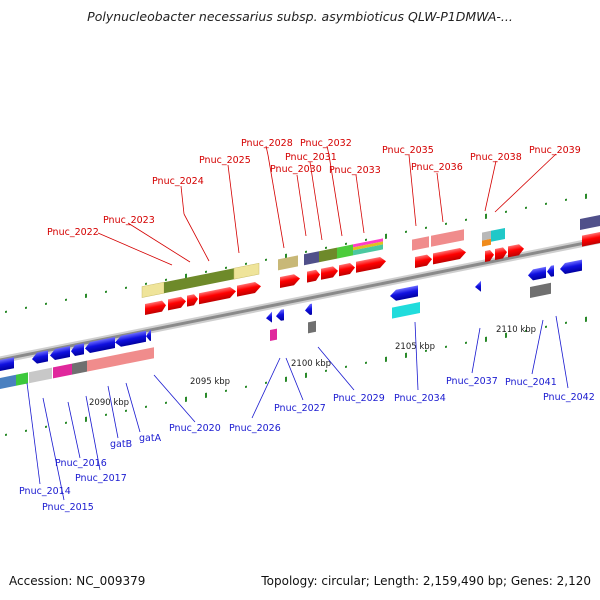  I want to click on gene-label: Pnuc_2031, so click(311, 157).